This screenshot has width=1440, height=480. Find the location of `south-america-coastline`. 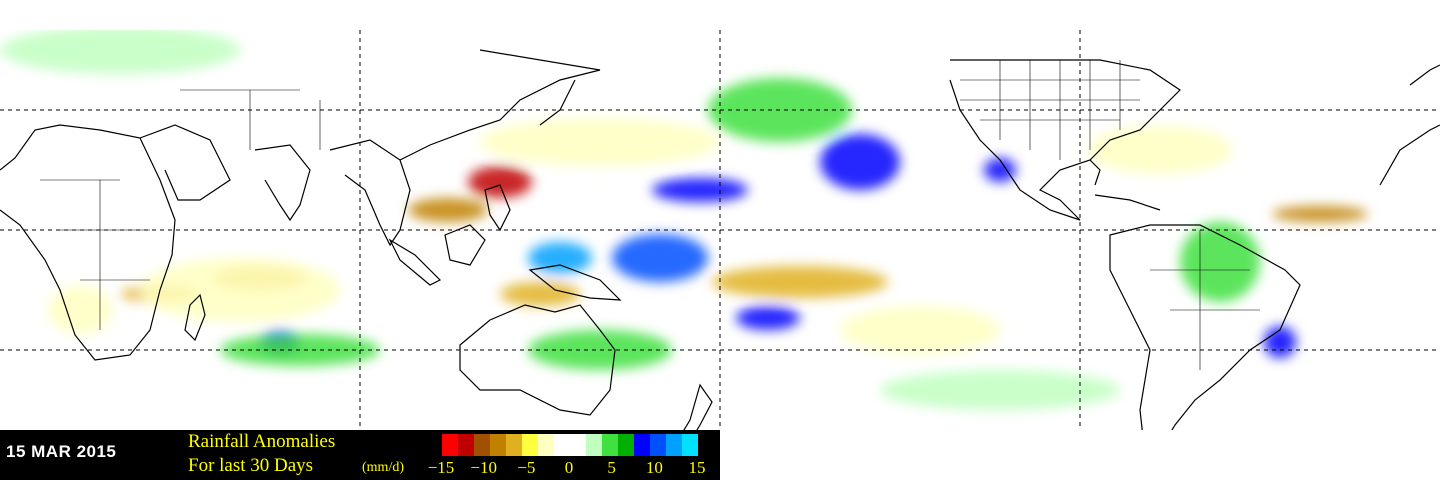

south-america-coastline is located at coordinates (1205, 327).